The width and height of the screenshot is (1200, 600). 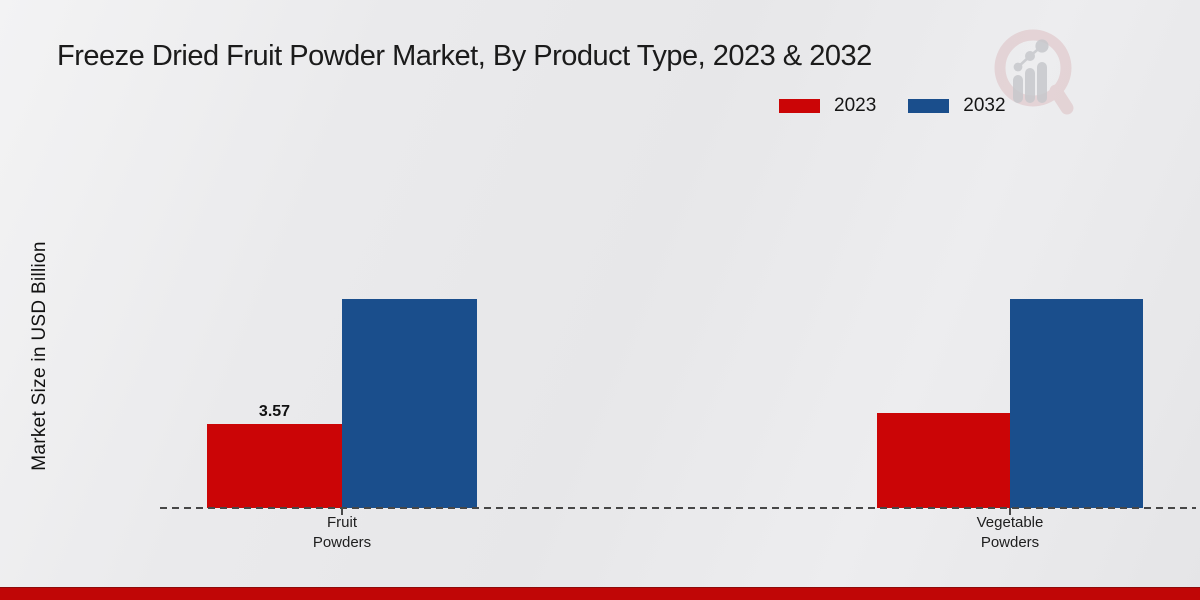 What do you see at coordinates (943, 460) in the screenshot?
I see `bar-vegetable-powders-2023` at bounding box center [943, 460].